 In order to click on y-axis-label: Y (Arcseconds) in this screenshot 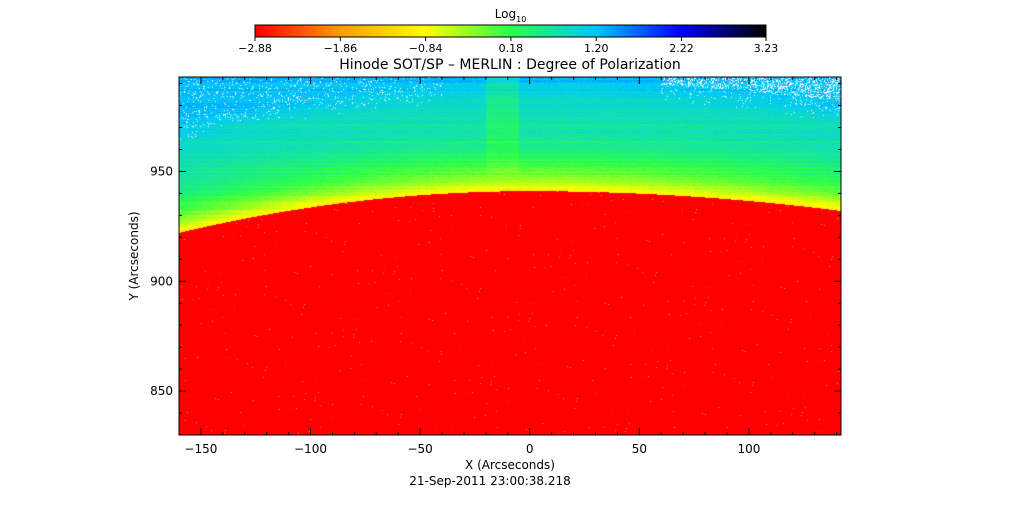, I will do `click(134, 256)`.